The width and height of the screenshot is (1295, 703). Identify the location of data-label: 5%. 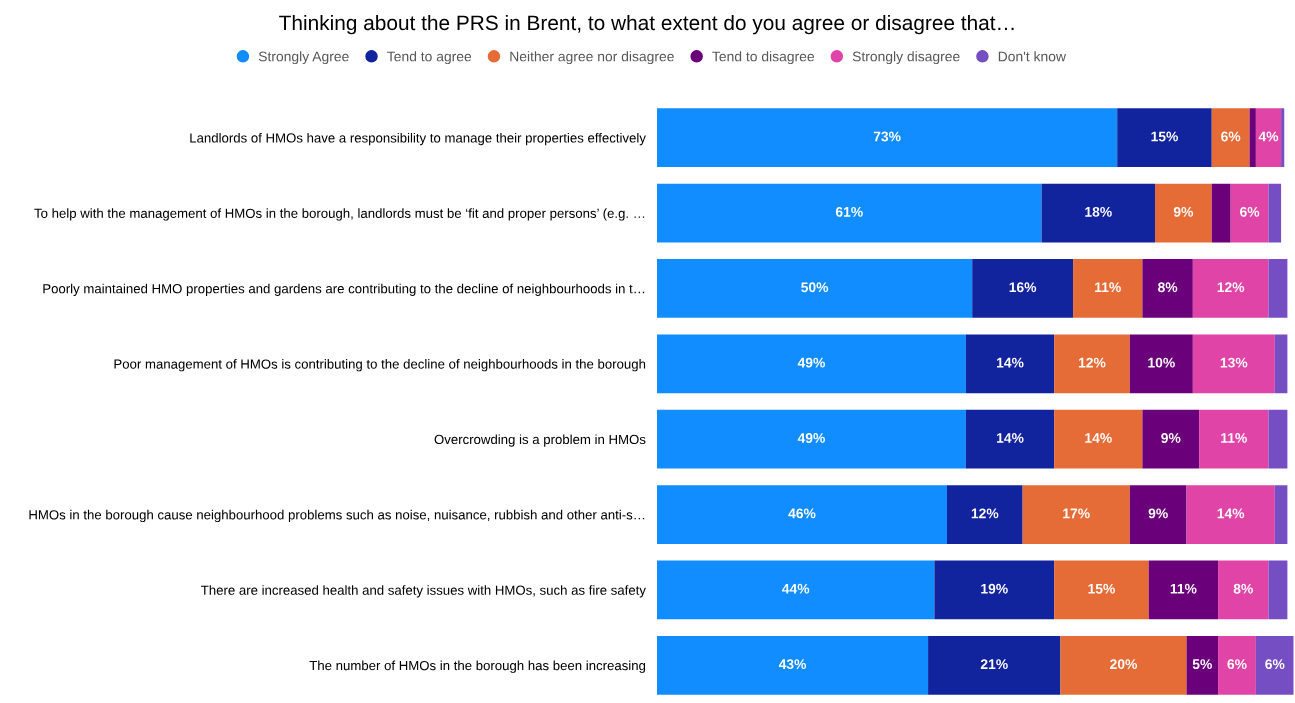
(1202, 664).